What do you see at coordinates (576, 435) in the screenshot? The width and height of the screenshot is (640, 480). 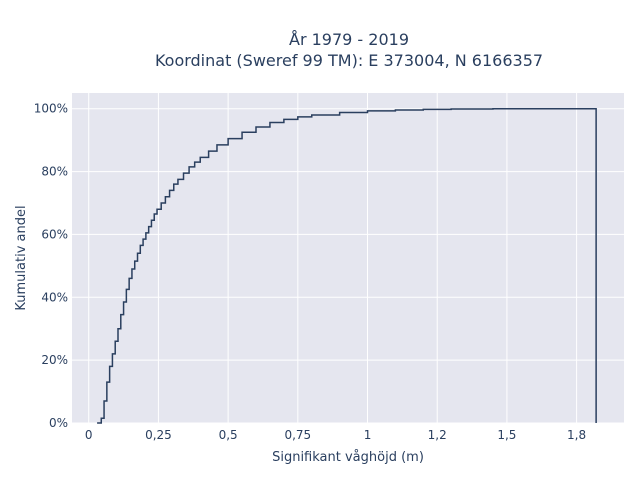 I see `x-tick-label: 1,8` at bounding box center [576, 435].